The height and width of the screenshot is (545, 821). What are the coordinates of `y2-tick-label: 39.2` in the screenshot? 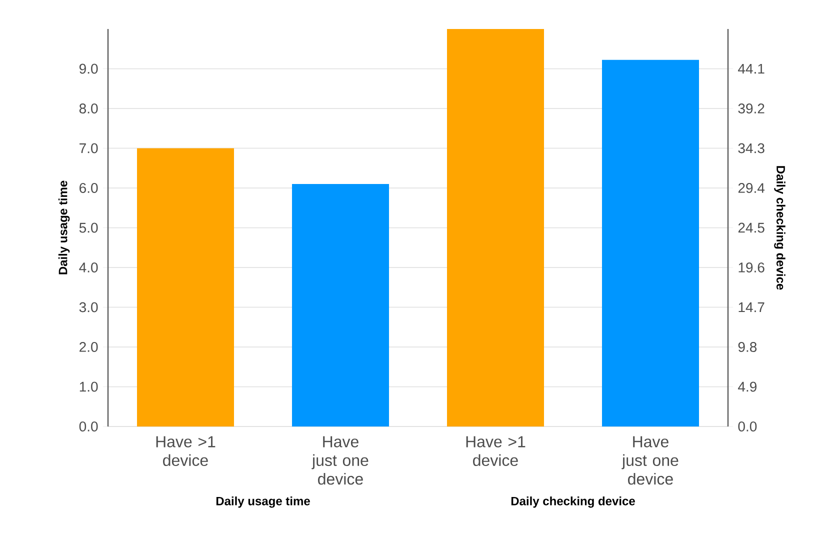 It's located at (751, 109).